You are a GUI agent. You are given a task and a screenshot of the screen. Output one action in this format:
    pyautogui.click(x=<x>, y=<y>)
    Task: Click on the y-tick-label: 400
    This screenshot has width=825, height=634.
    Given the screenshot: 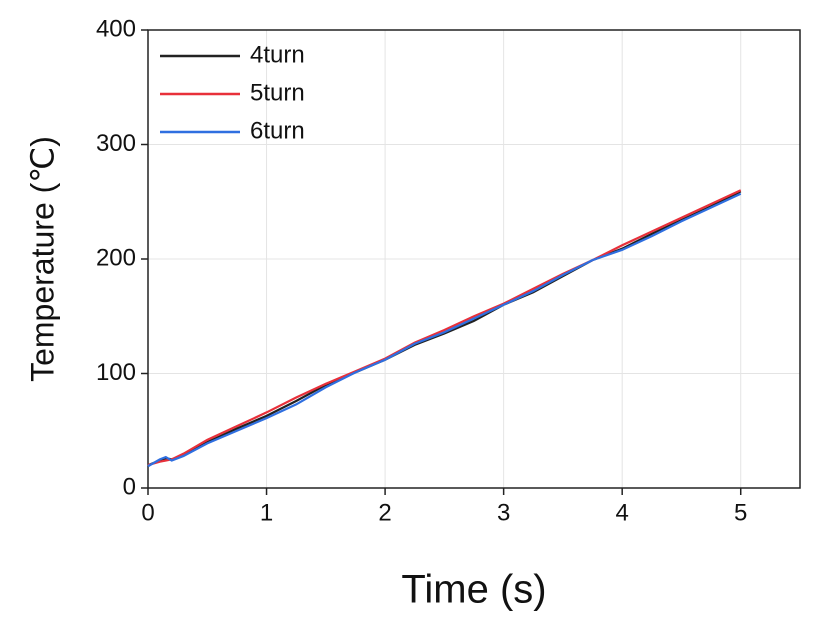 What is the action you would take?
    pyautogui.click(x=116, y=28)
    